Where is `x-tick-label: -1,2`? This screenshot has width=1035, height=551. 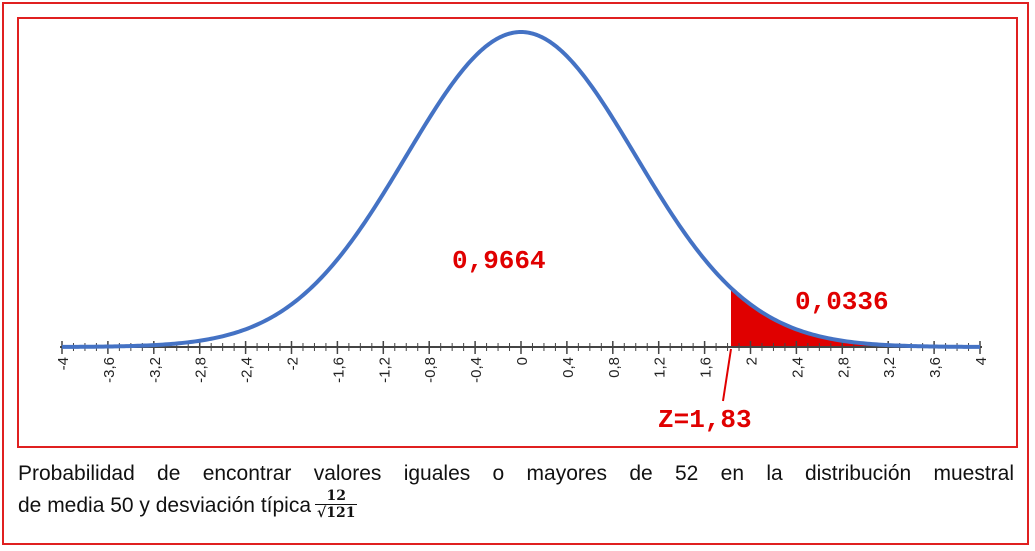
x-tick-label: -1,2 is located at coordinates (384, 370).